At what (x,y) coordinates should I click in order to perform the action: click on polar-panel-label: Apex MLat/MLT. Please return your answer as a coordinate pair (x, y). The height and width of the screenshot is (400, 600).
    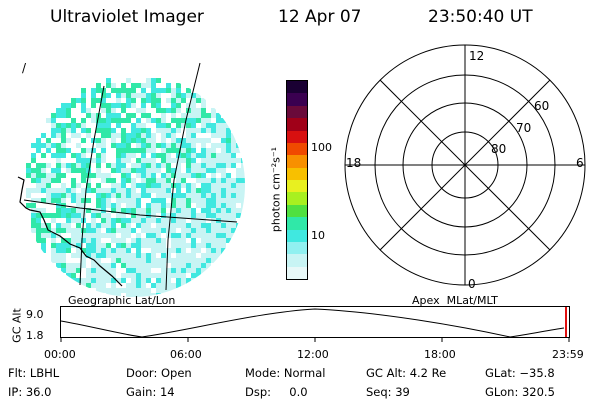
    Looking at the image, I should click on (455, 300).